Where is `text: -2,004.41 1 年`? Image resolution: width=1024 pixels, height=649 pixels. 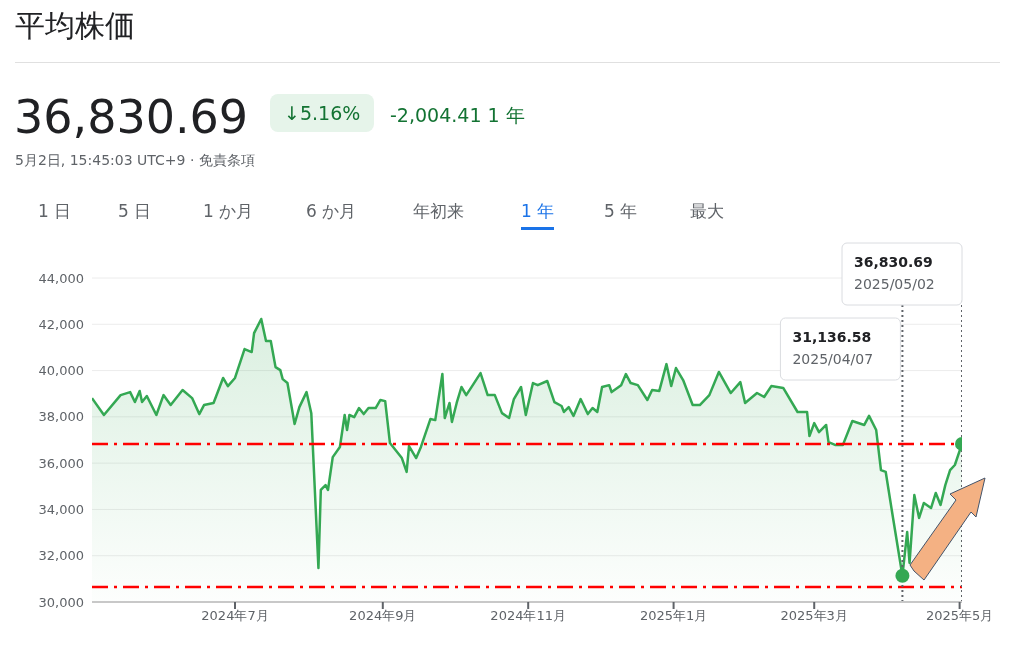 text: -2,004.41 1 年 is located at coordinates (457, 115).